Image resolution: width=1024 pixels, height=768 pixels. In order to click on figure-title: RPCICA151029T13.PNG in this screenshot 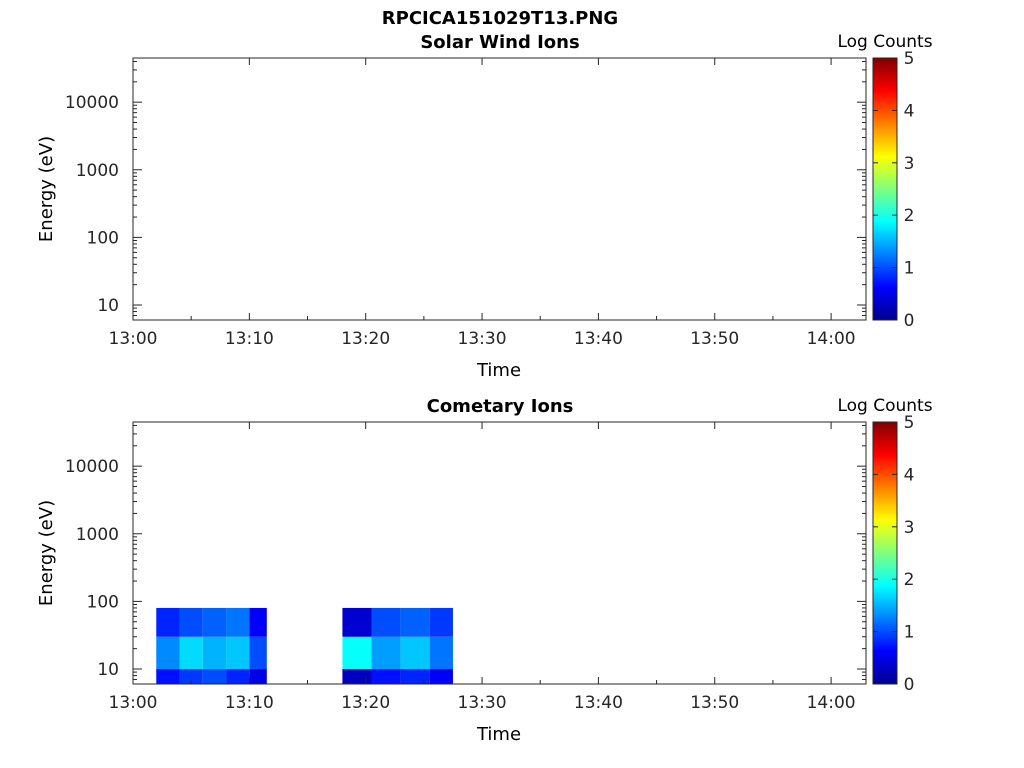, I will do `click(500, 18)`.